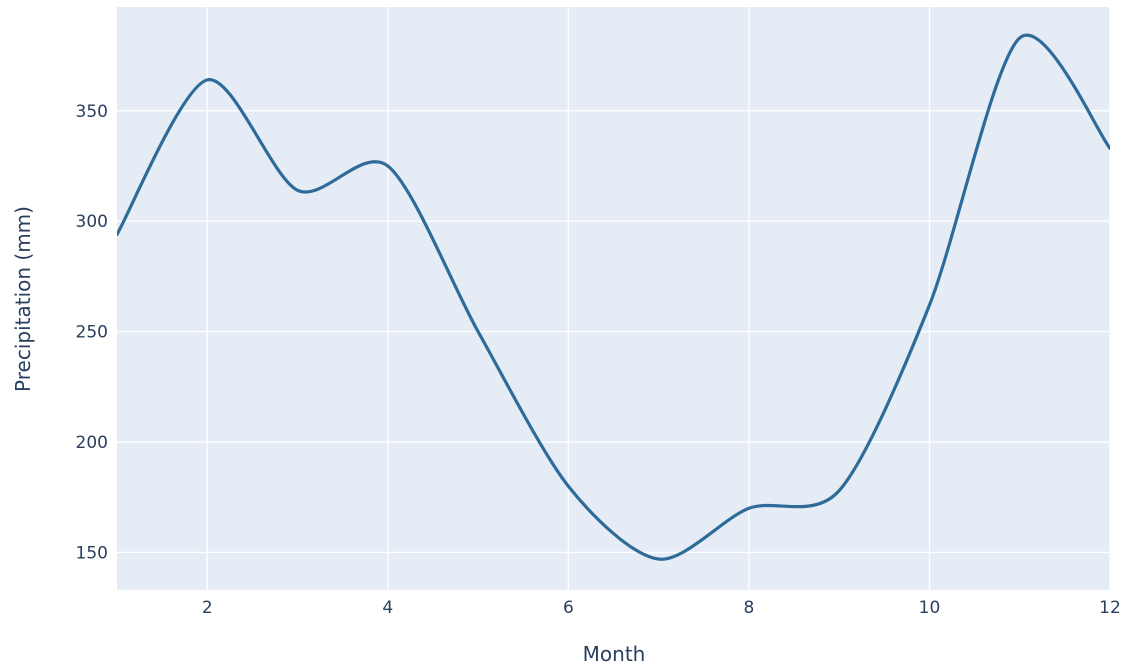 The width and height of the screenshot is (1131, 671). I want to click on y-axis-title: Precipitation (mm), so click(23, 299).